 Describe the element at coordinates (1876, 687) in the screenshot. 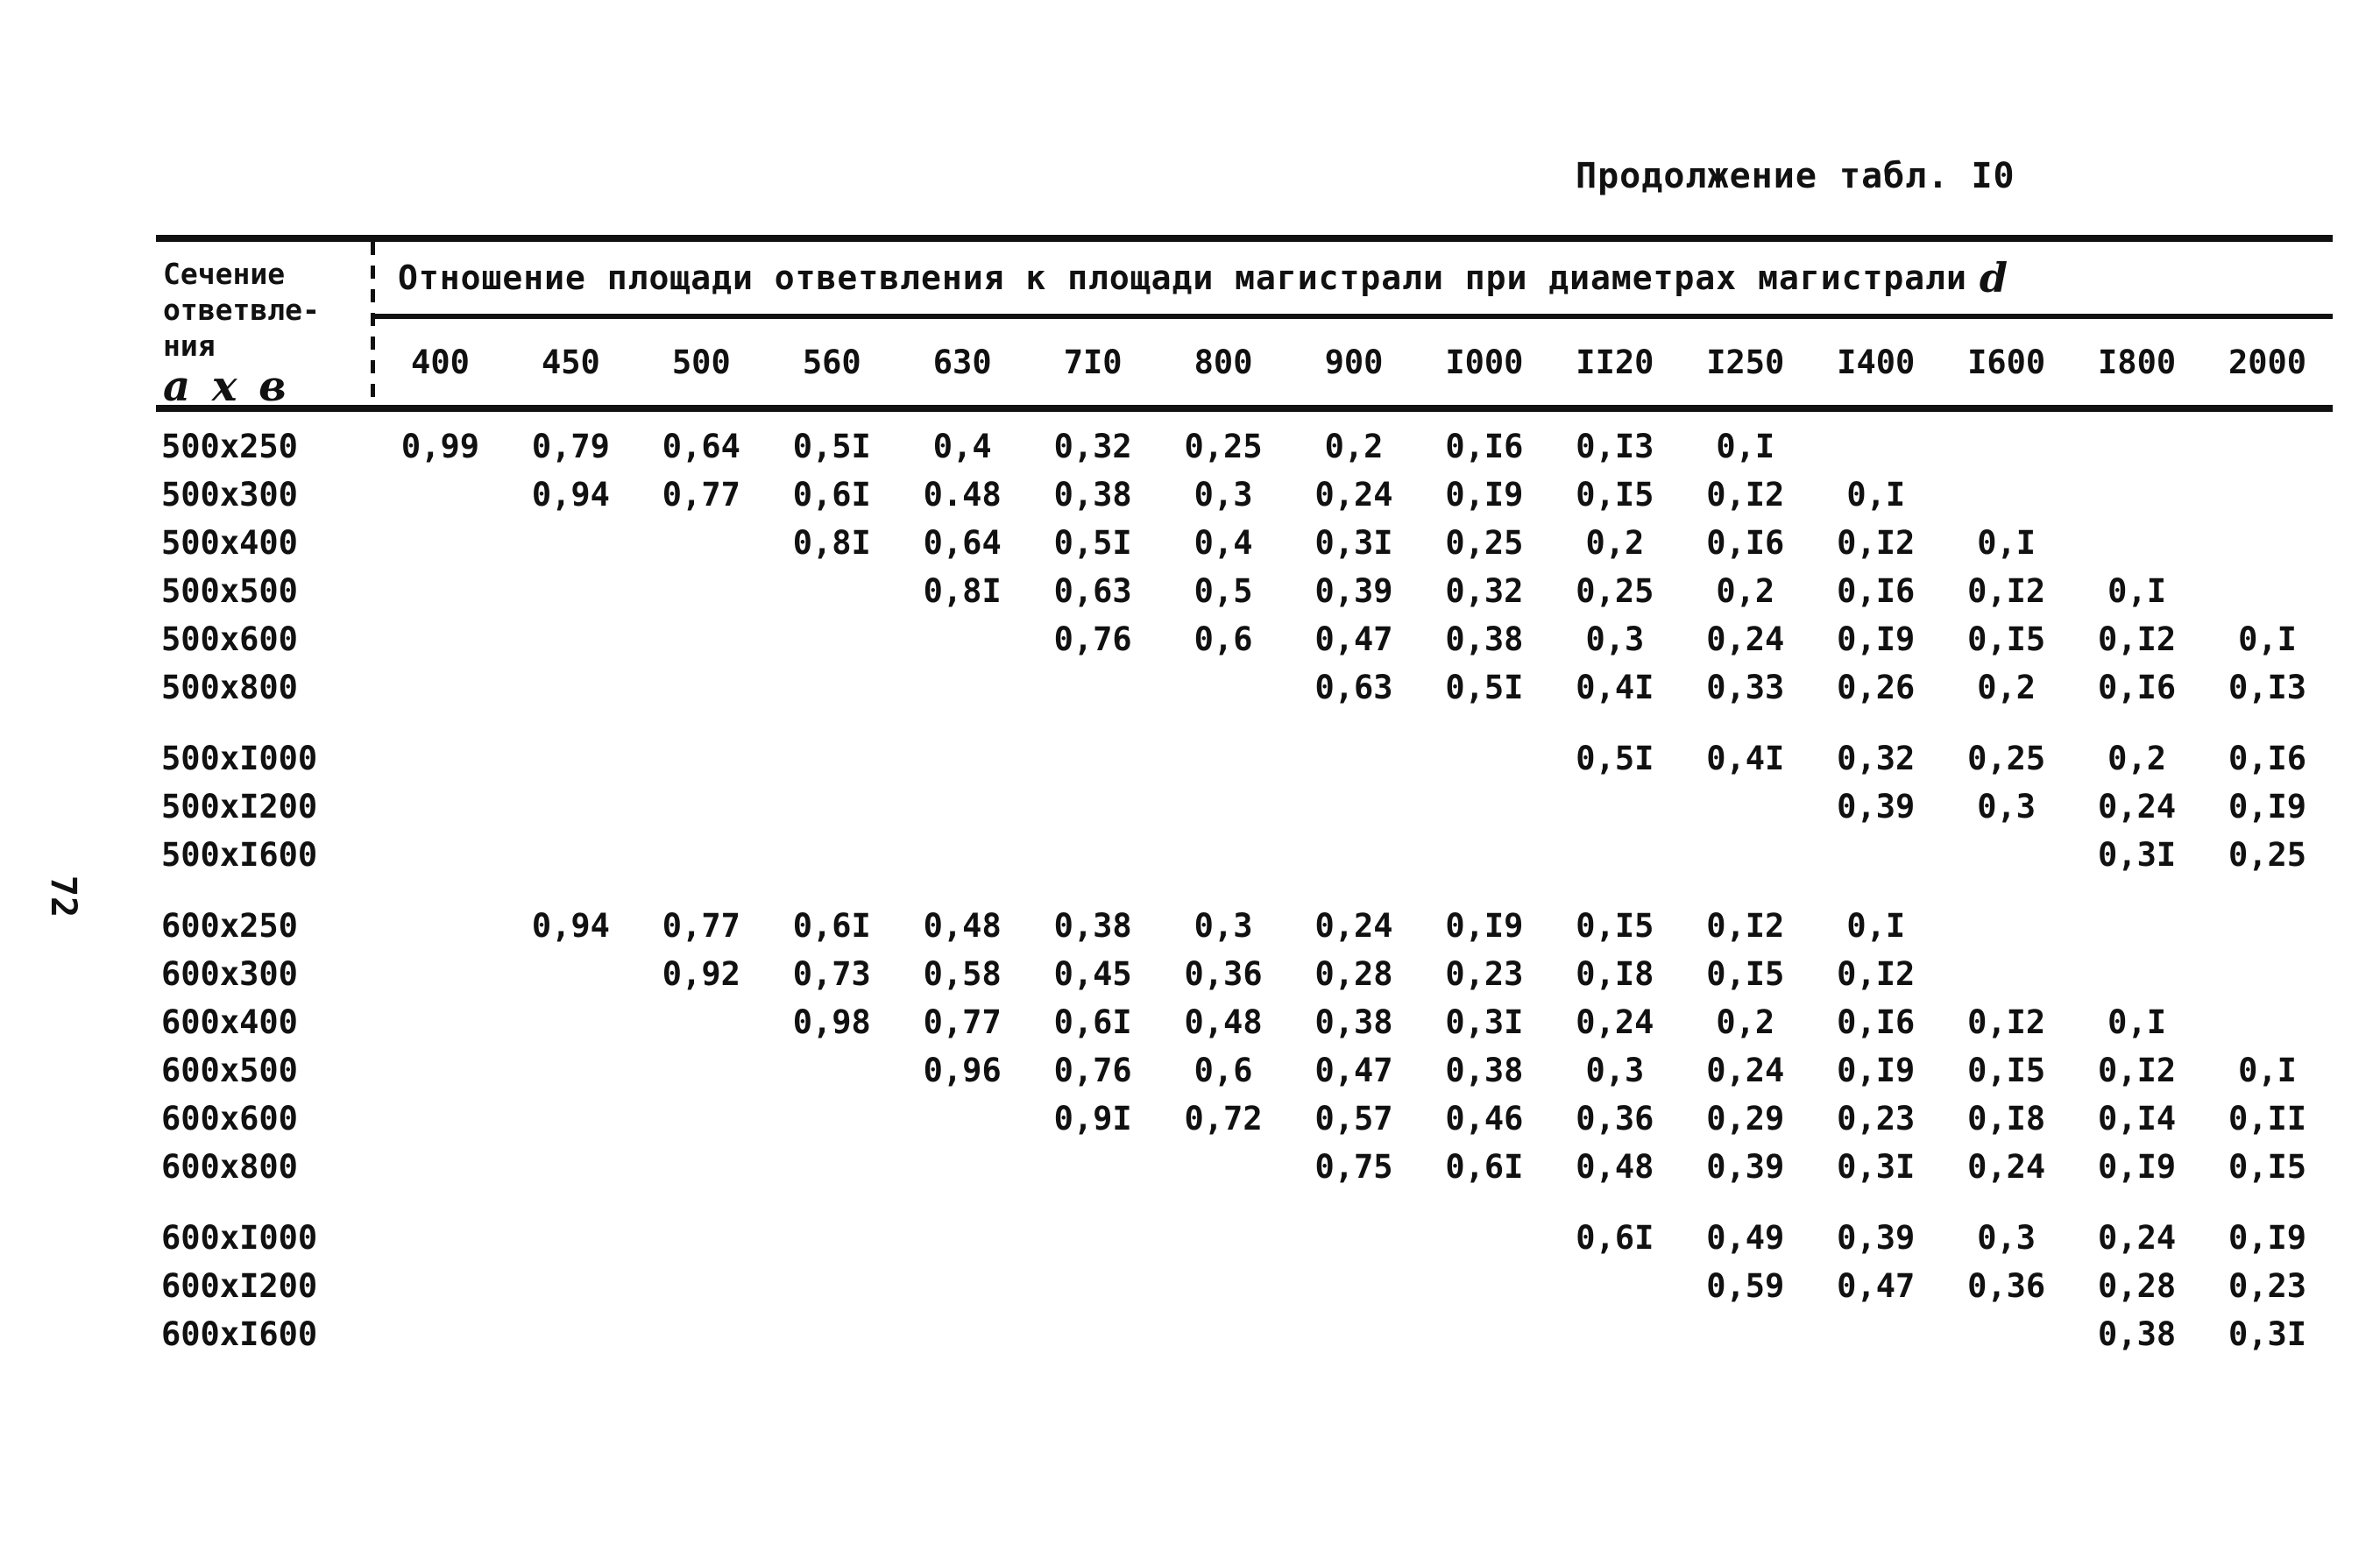

I see `value-cell: 0,26` at that location.